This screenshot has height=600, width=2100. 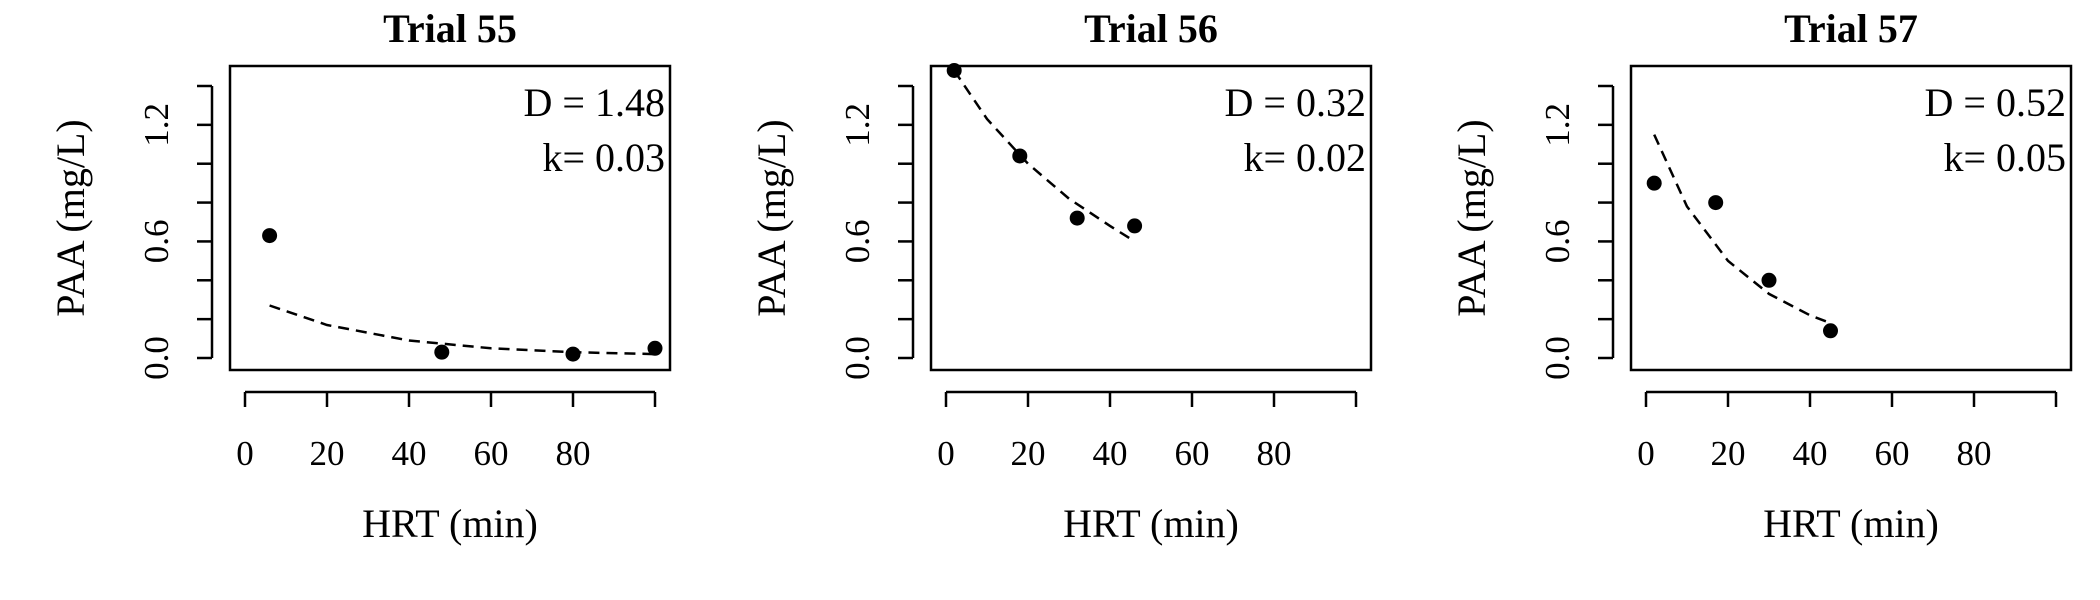 I want to click on chart-title: Trial 56, so click(x=1151, y=28).